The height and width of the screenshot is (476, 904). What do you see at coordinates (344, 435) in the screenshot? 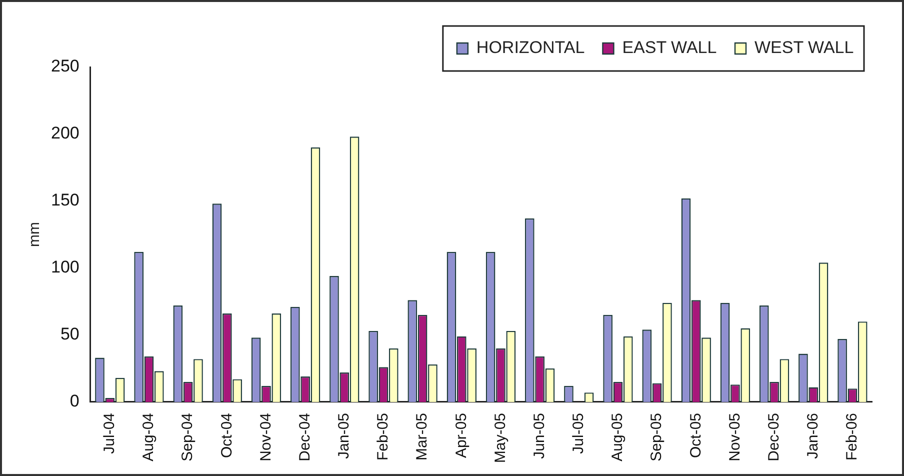
I see `x-tick-label: Jan-05` at bounding box center [344, 435].